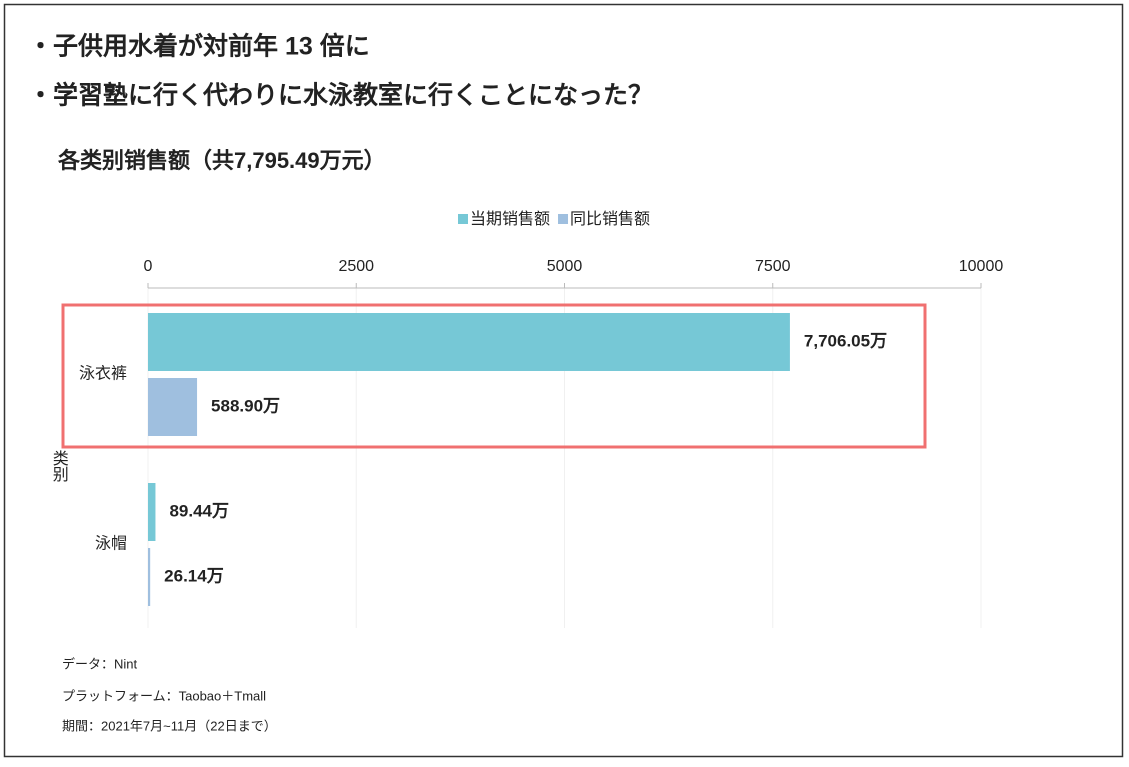  Describe the element at coordinates (148, 266) in the screenshot. I see `x-tick-label: 0` at that location.